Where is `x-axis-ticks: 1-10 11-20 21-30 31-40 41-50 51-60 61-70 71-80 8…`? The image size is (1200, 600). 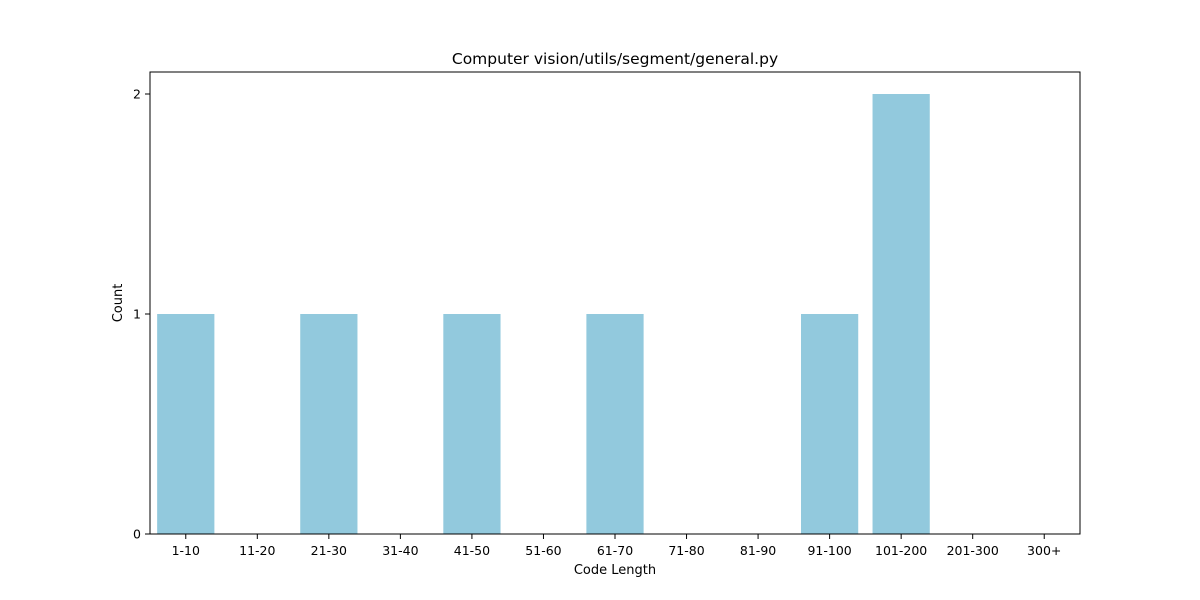
x-axis-ticks: 1-10 11-20 21-30 31-40 41-50 51-60 61-70 71-80 8… is located at coordinates (616, 546).